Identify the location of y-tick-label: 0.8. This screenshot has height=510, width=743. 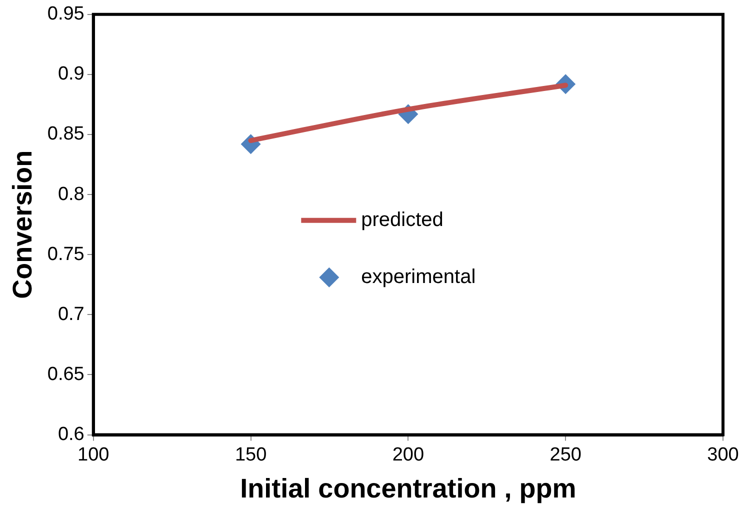
(71, 194).